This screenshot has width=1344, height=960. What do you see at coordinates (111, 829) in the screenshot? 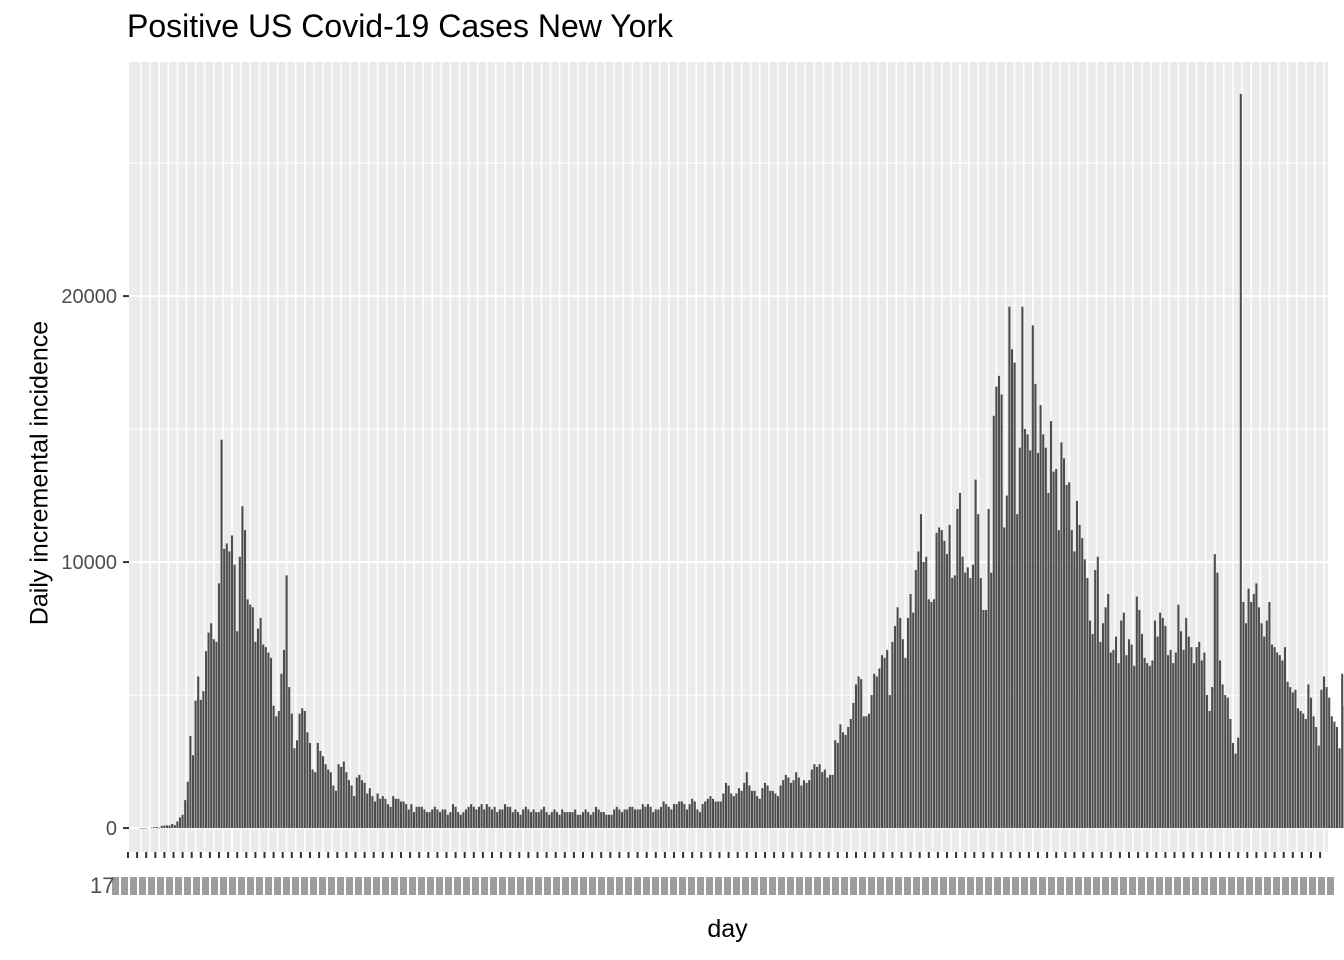
I see `y-tick-label: 0` at bounding box center [111, 829].